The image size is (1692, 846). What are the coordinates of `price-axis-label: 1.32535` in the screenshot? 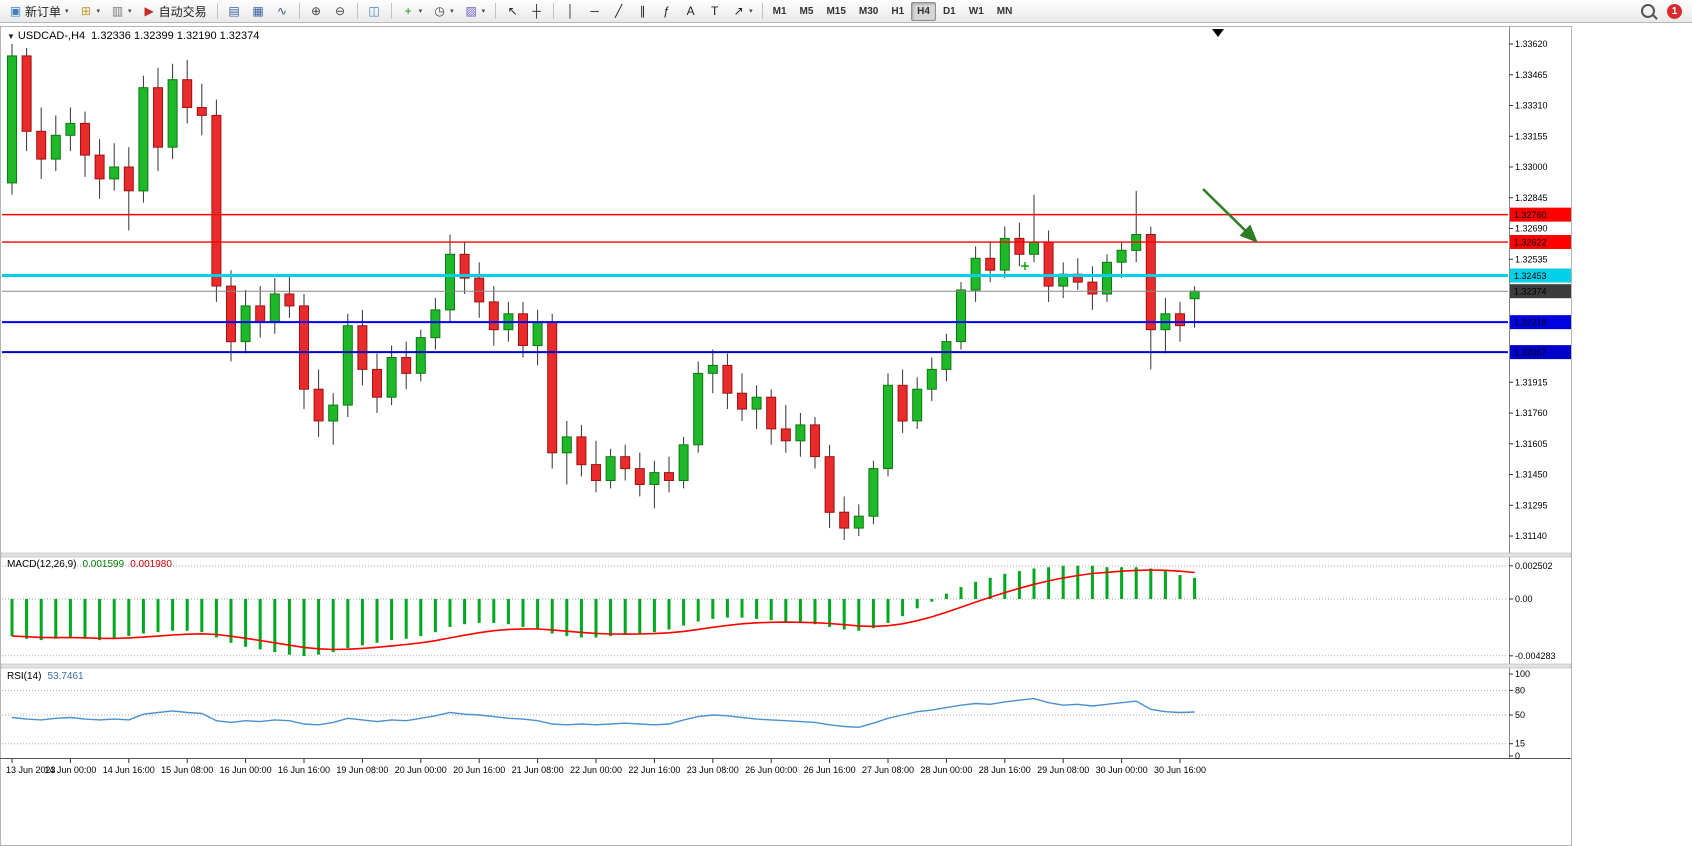 It's located at (1531, 259).